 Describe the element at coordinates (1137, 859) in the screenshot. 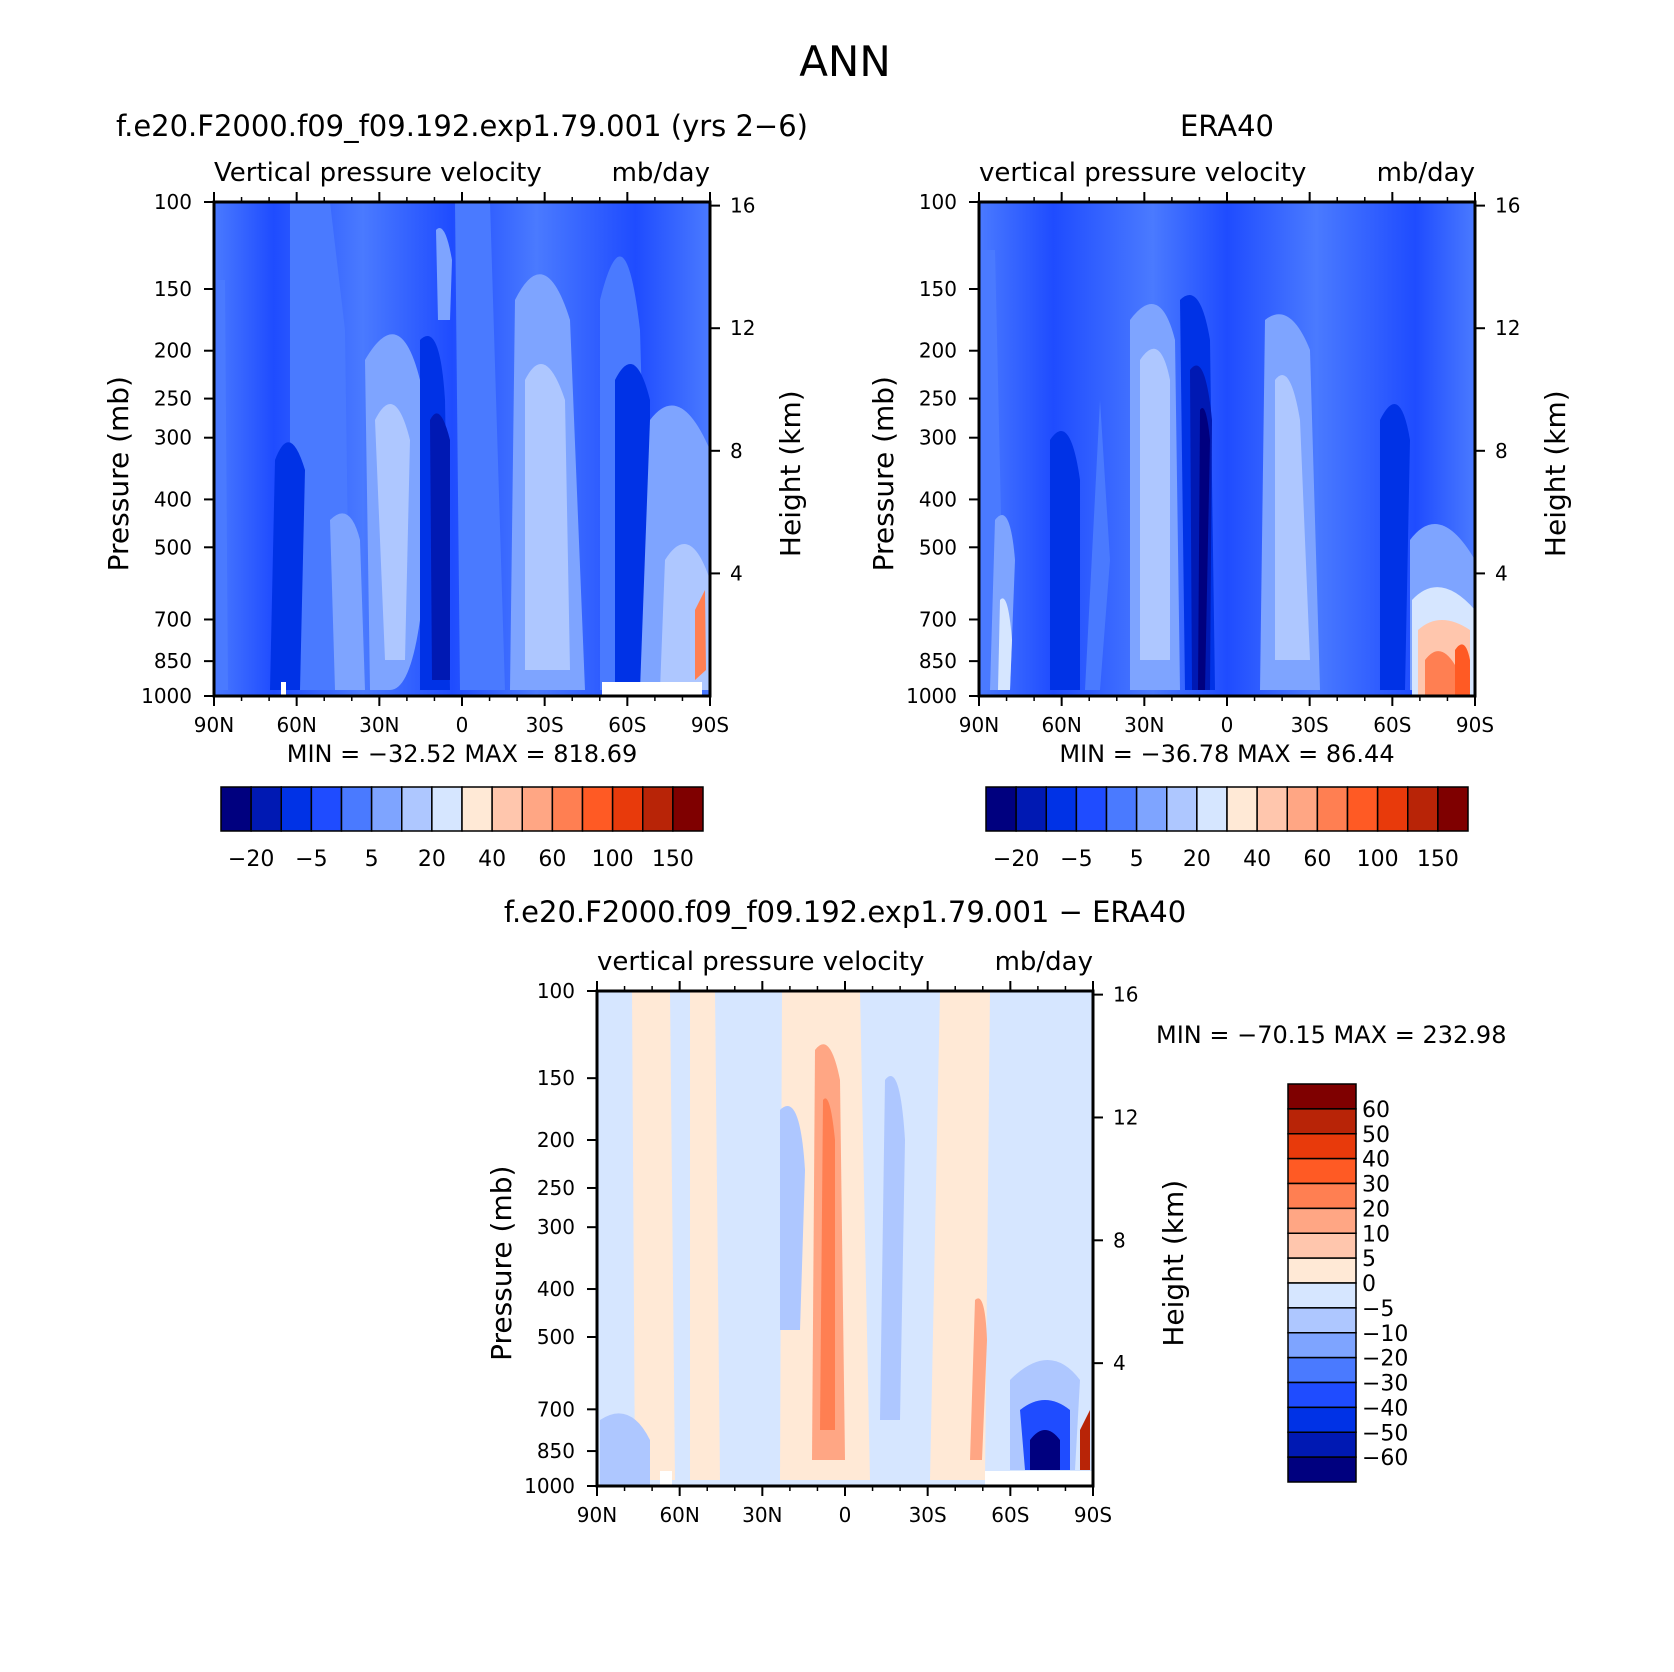

I see `colorbar-label: 5` at that location.